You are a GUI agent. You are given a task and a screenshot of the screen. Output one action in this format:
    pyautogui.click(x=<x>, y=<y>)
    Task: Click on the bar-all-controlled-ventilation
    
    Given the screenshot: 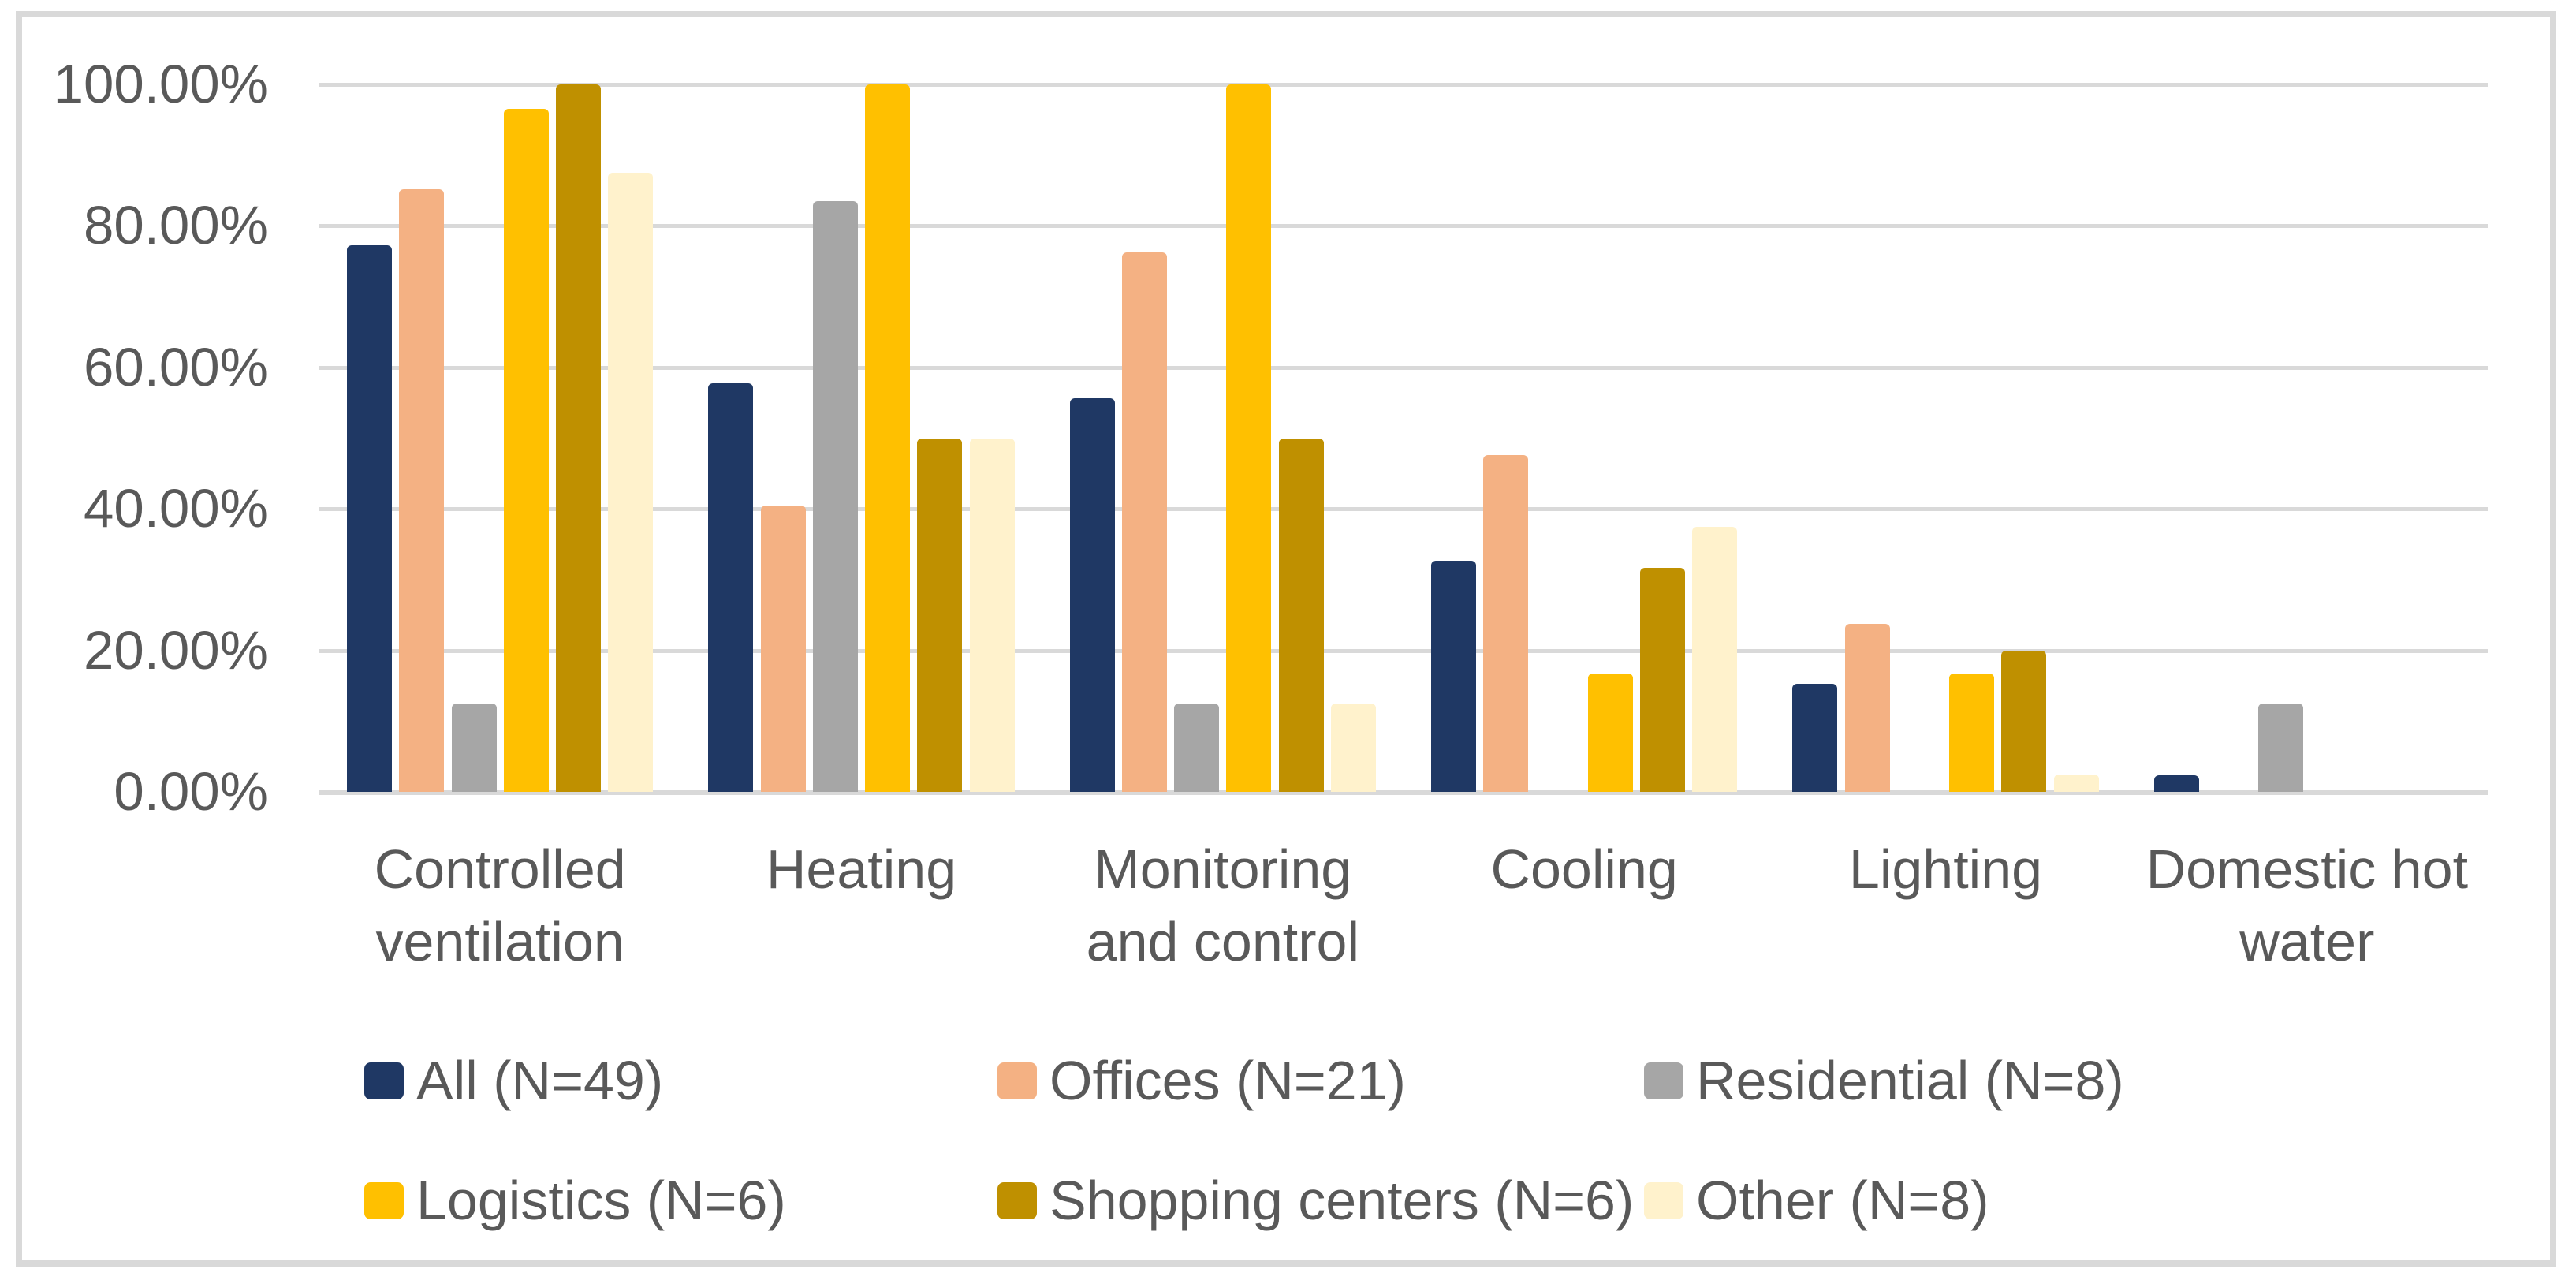 What is the action you would take?
    pyautogui.click(x=369, y=518)
    